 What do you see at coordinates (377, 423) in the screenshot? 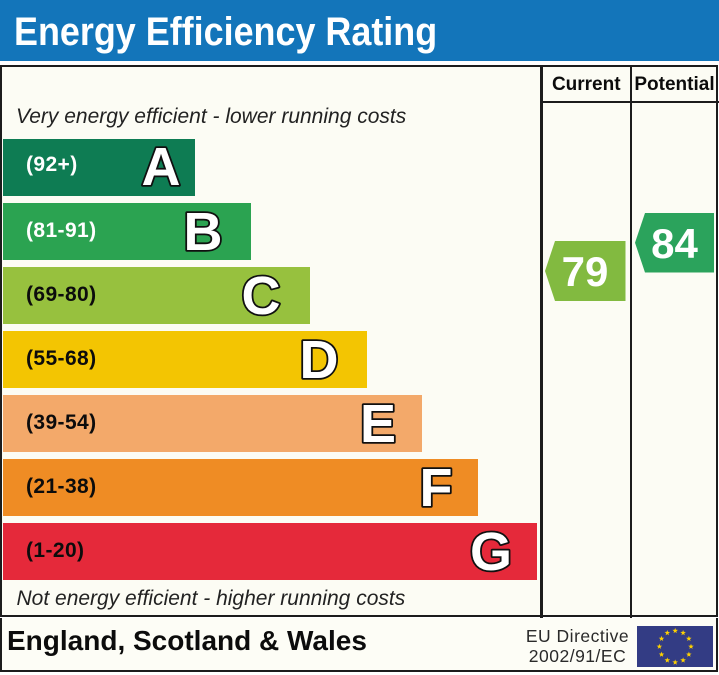
I see `svg-text: E` at bounding box center [377, 423].